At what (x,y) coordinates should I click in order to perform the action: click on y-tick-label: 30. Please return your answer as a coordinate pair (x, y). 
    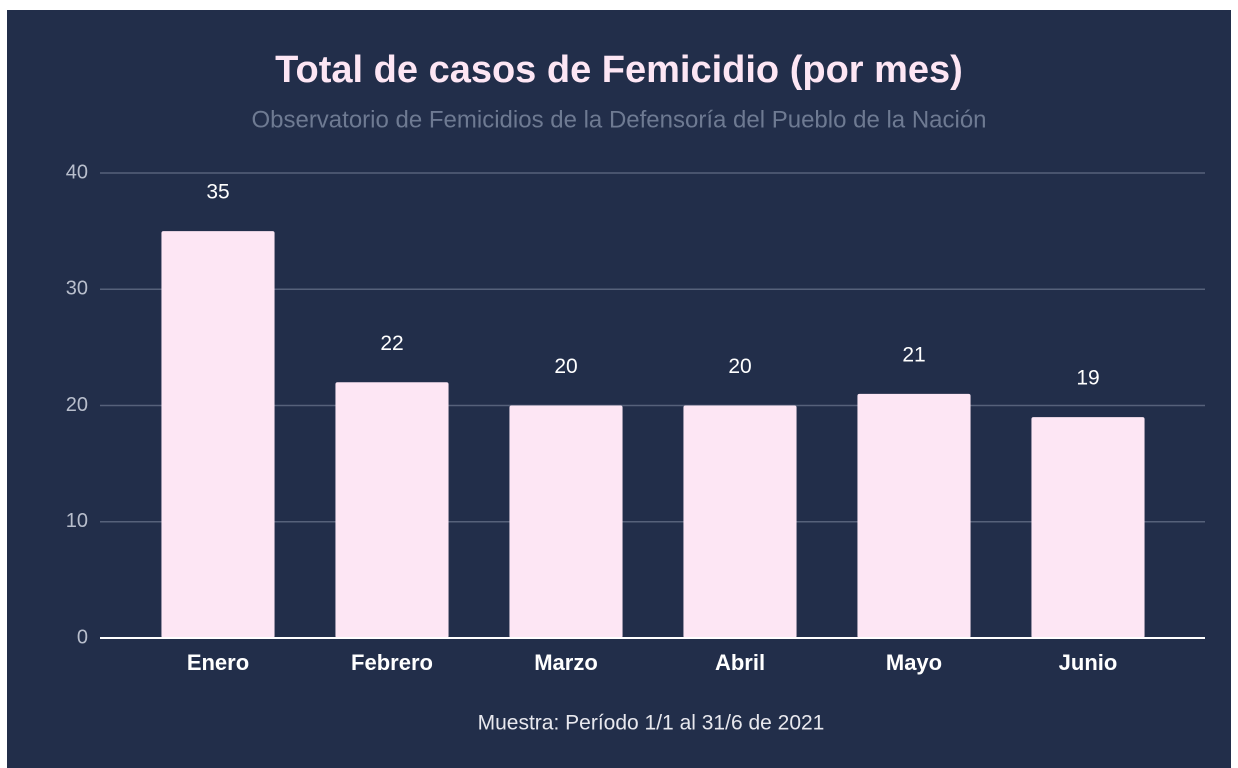
    Looking at the image, I should click on (77, 289).